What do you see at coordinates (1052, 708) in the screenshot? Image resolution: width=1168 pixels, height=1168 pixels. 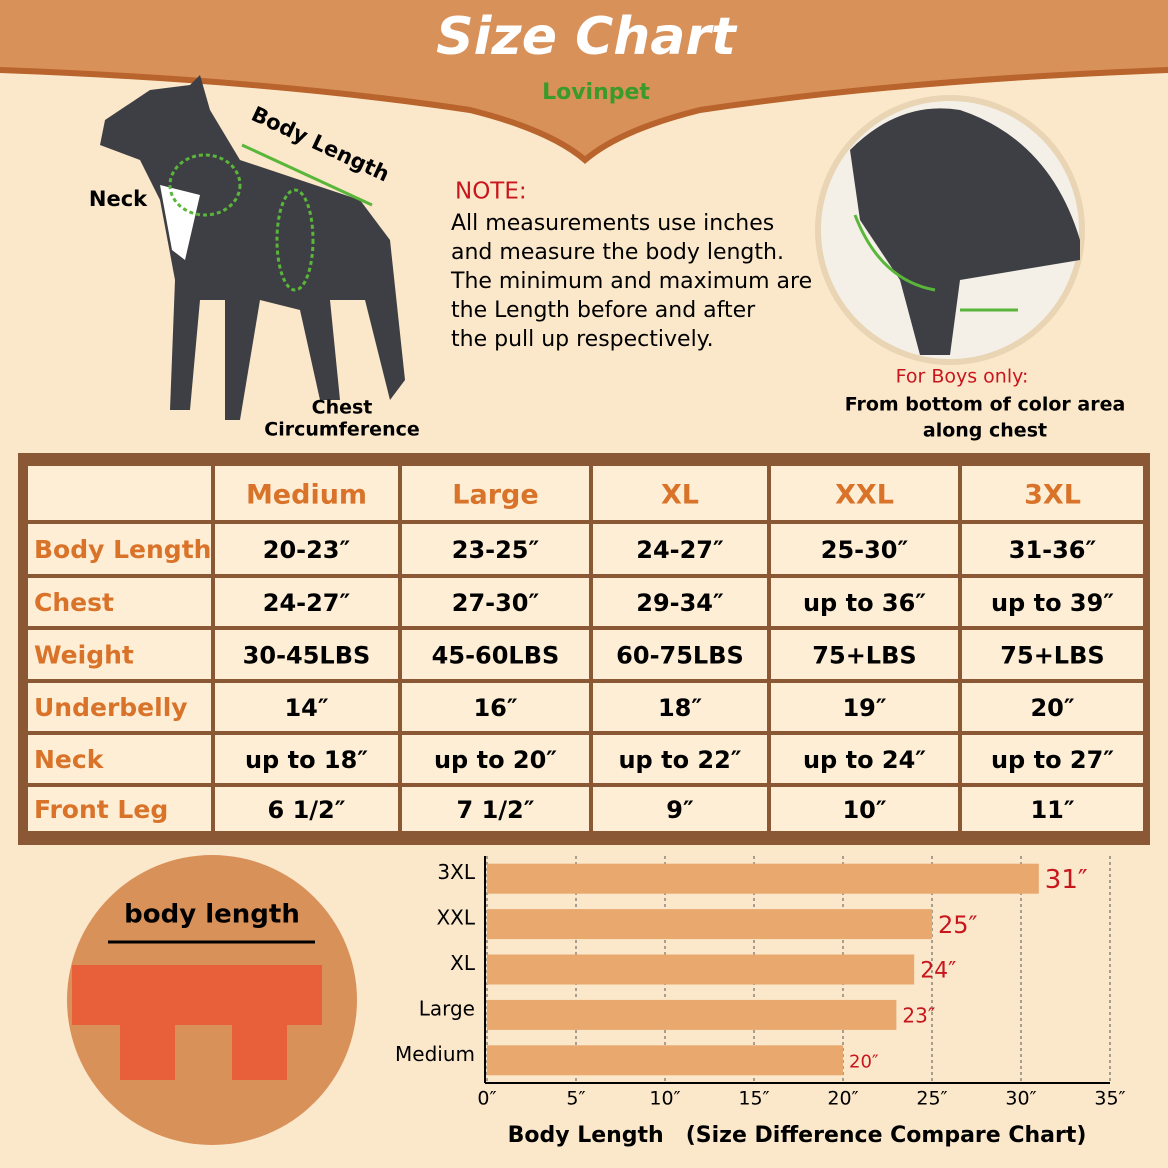 I see `table-value: 20″` at bounding box center [1052, 708].